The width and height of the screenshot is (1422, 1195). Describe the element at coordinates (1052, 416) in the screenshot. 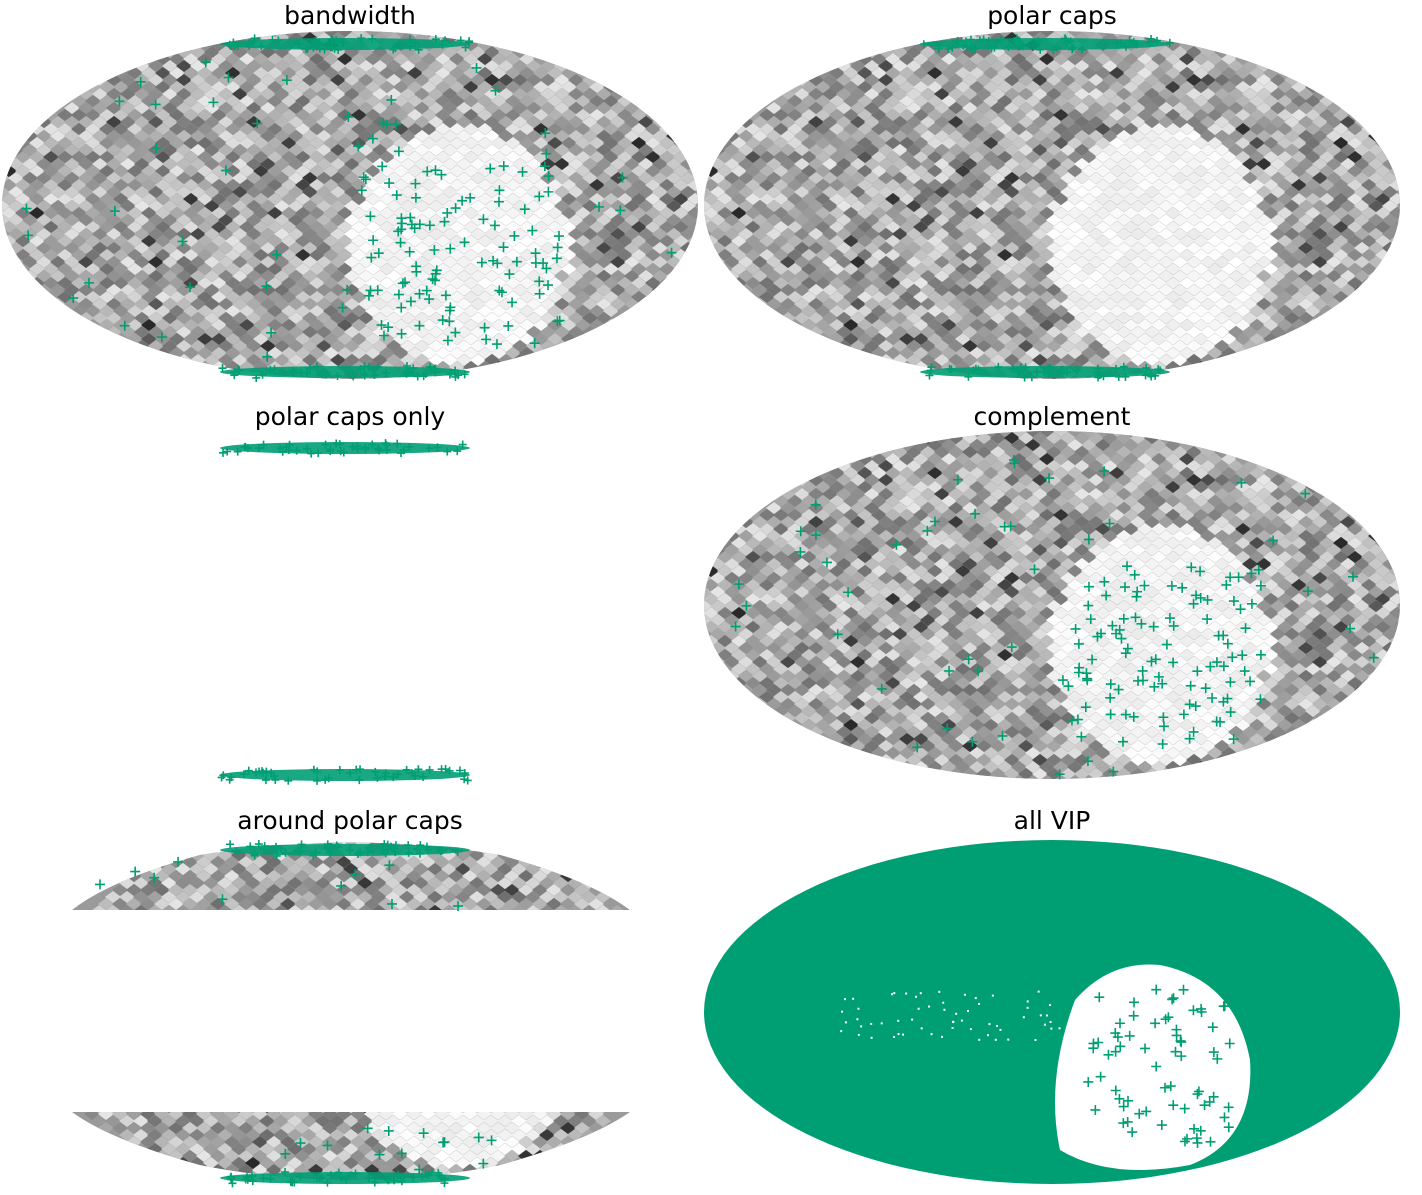

I see `panel-title-complement: complement` at that location.